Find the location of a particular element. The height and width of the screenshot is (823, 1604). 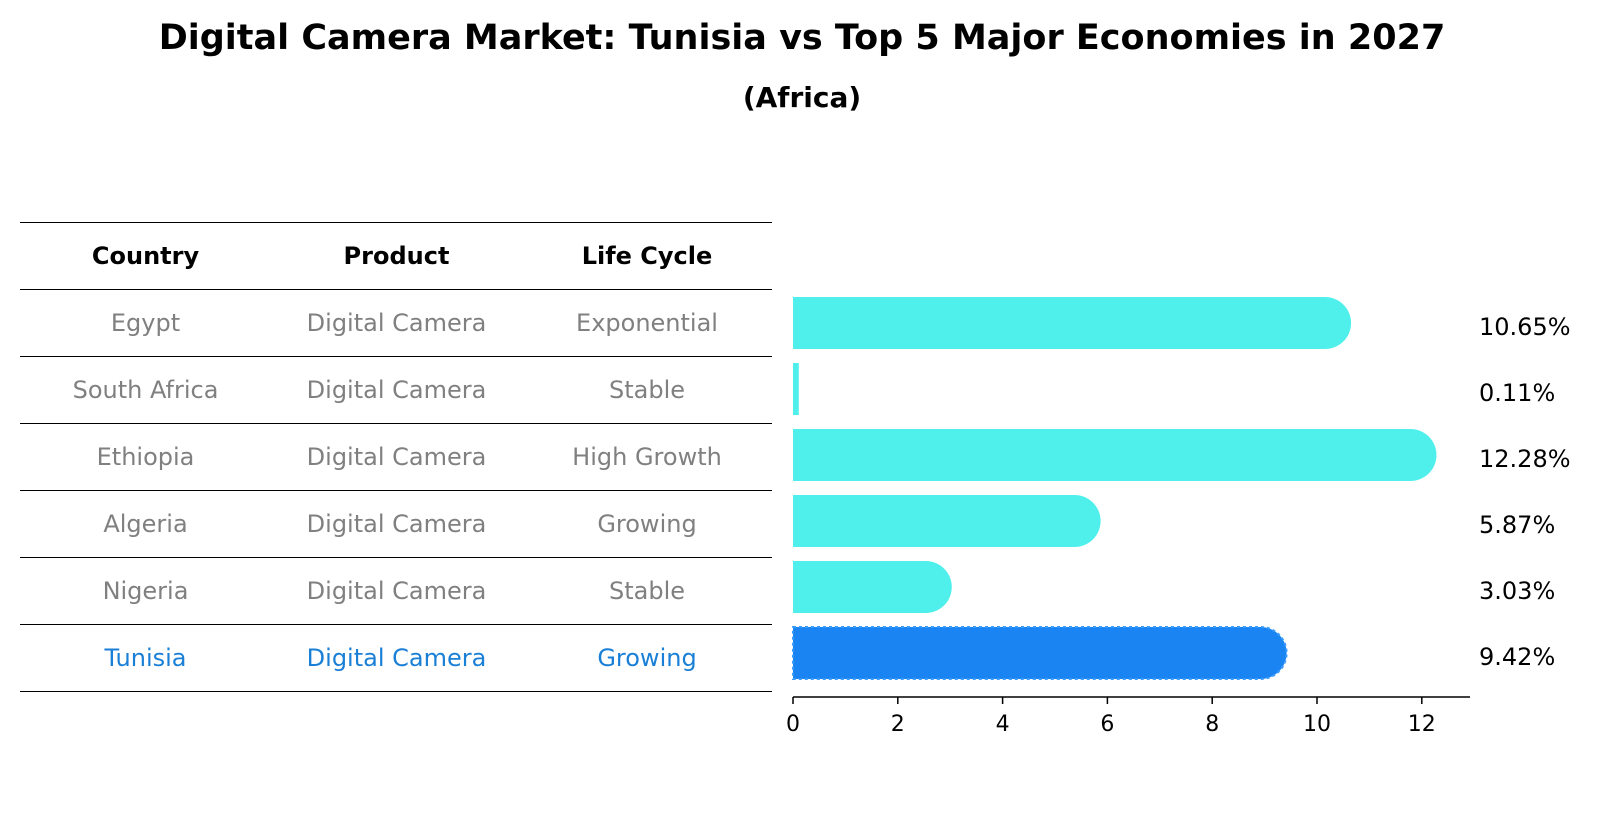

table-row: Algeria Digital Camera Growing is located at coordinates (396, 523).